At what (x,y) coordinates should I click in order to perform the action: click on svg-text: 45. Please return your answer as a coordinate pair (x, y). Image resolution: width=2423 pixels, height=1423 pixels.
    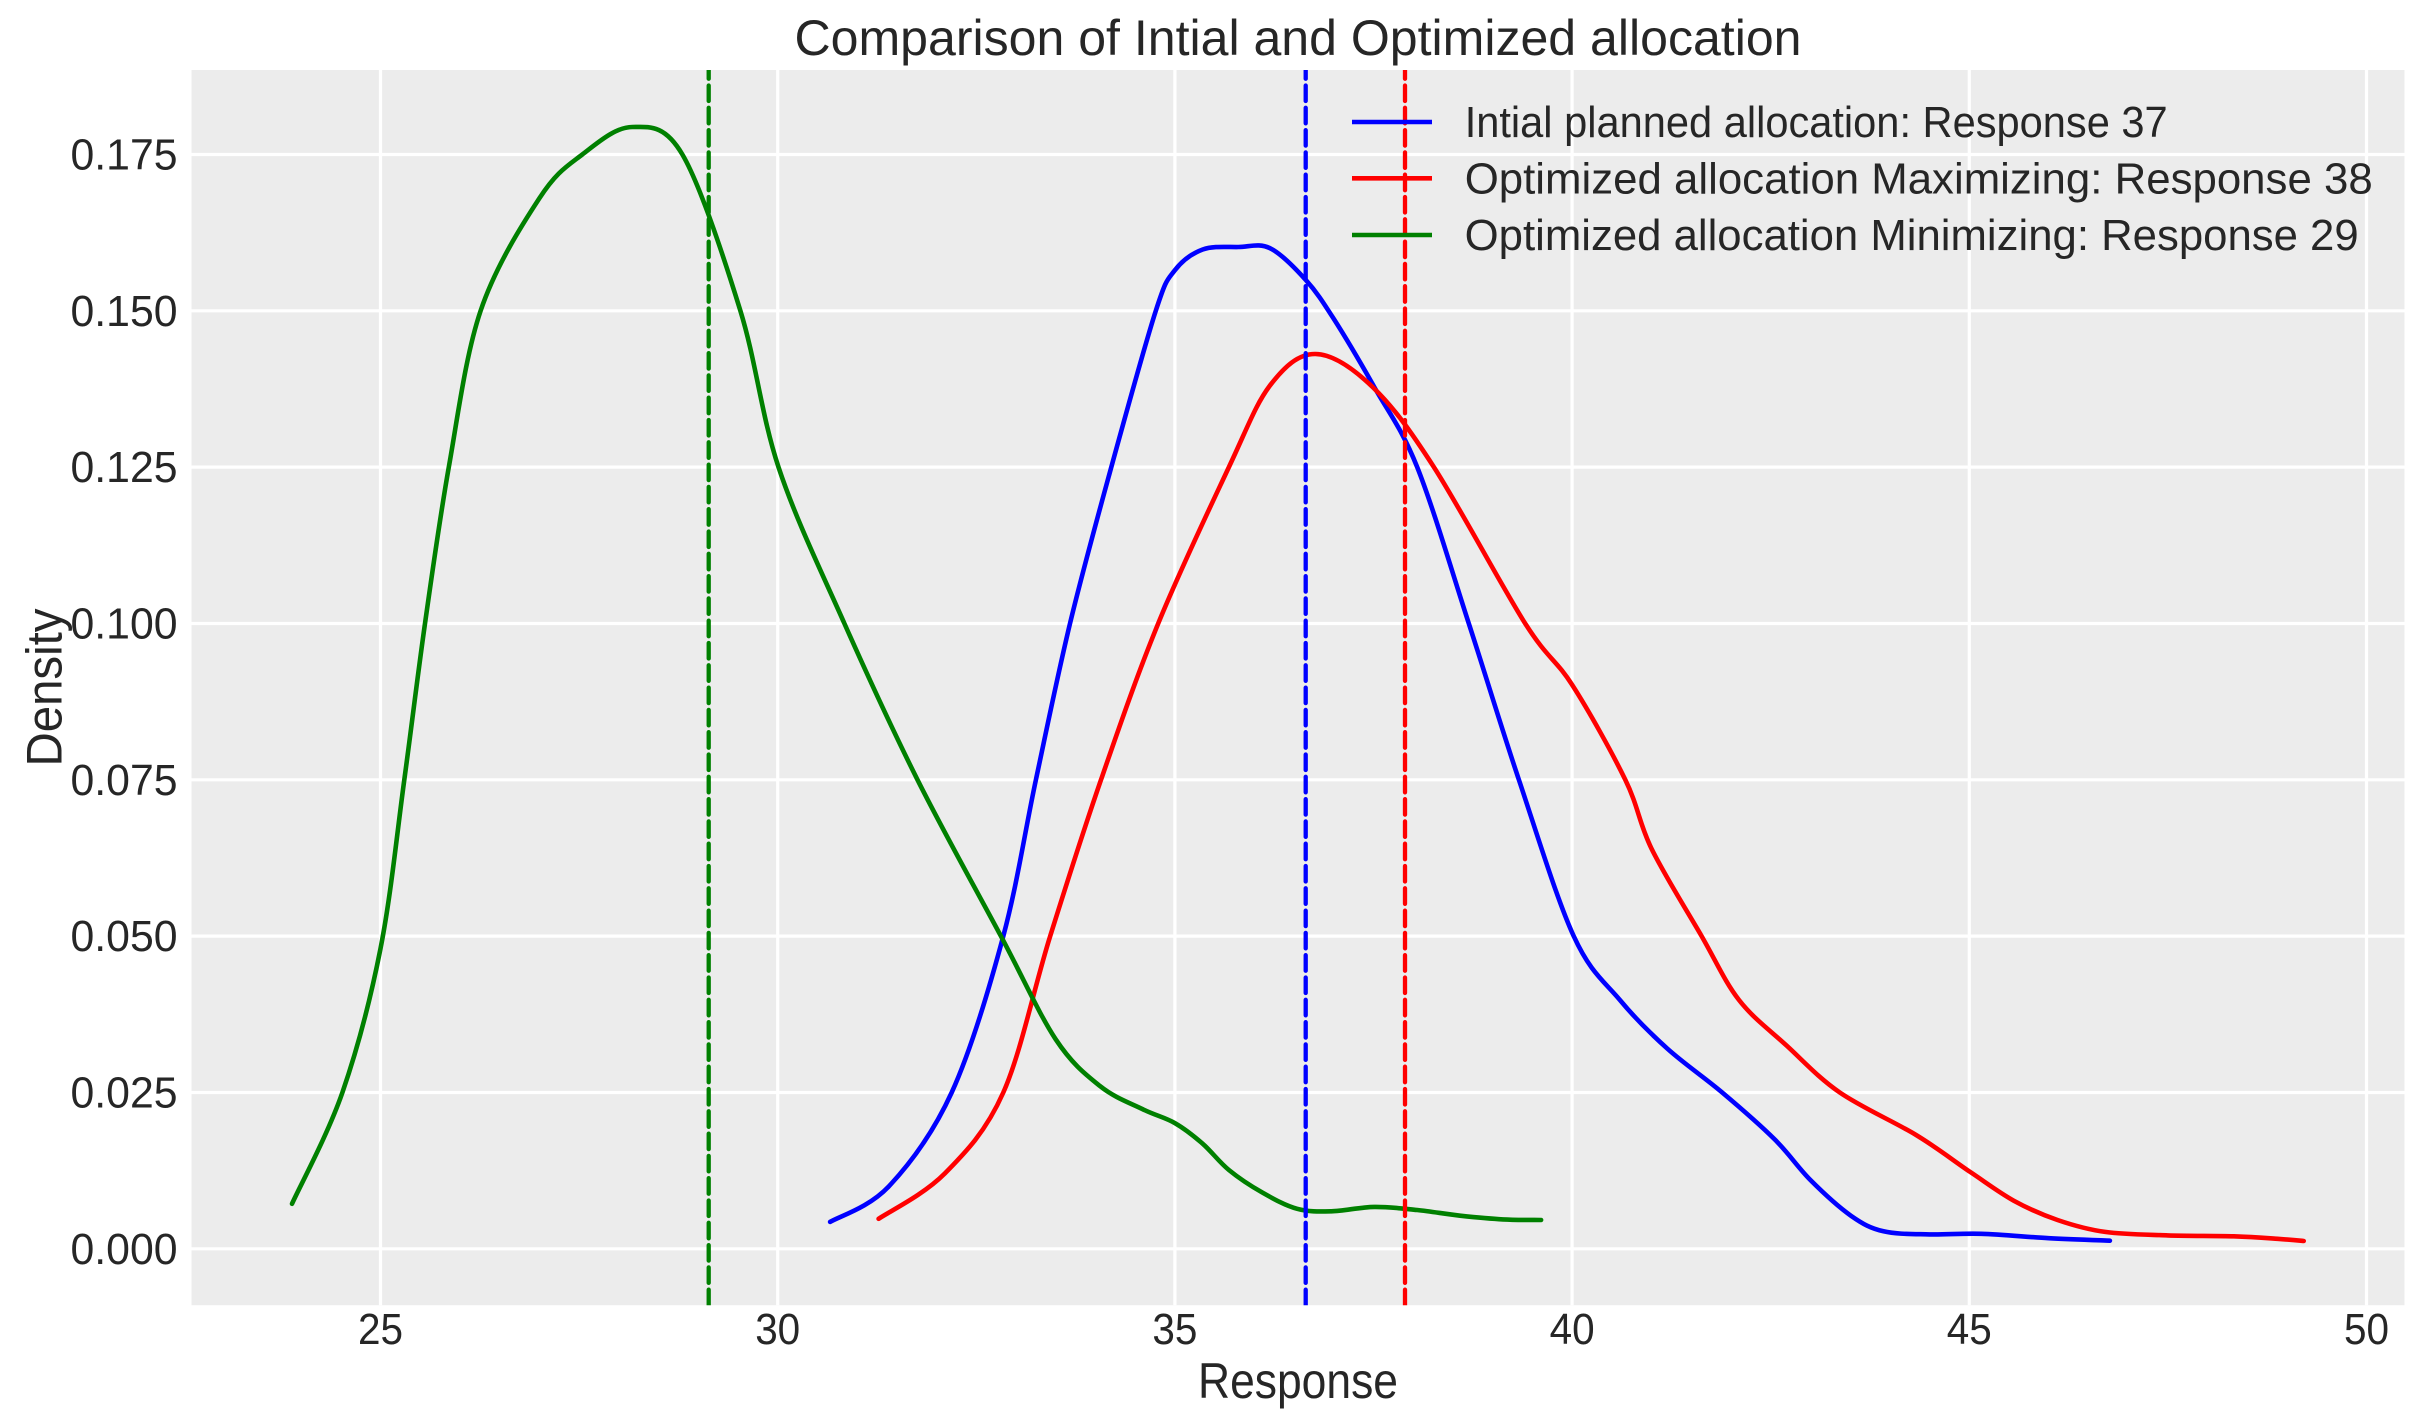
    Looking at the image, I should click on (1969, 1330).